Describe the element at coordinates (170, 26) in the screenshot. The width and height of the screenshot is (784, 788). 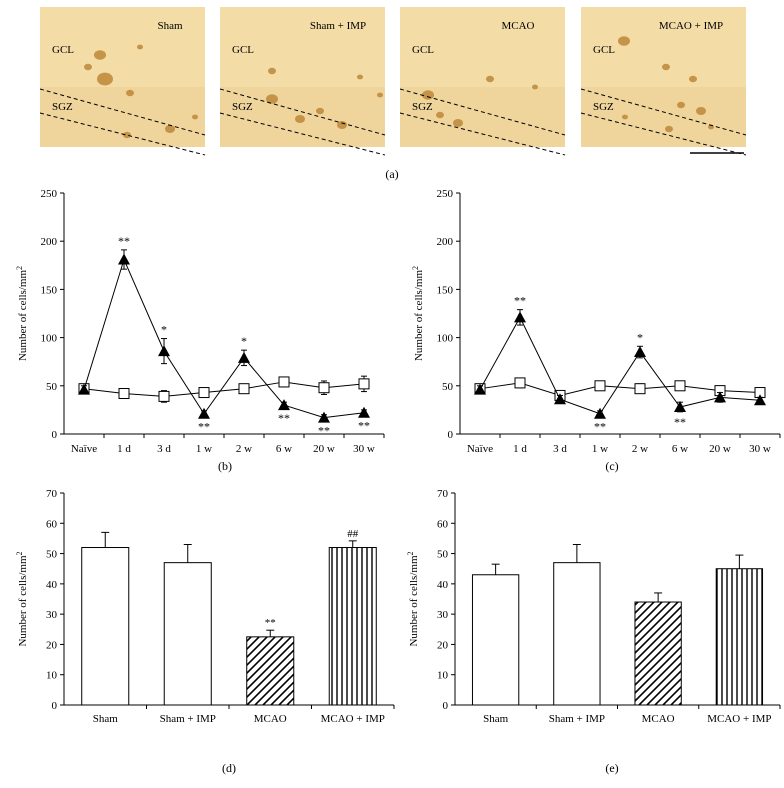
I see `micrograph-title: Sham` at that location.